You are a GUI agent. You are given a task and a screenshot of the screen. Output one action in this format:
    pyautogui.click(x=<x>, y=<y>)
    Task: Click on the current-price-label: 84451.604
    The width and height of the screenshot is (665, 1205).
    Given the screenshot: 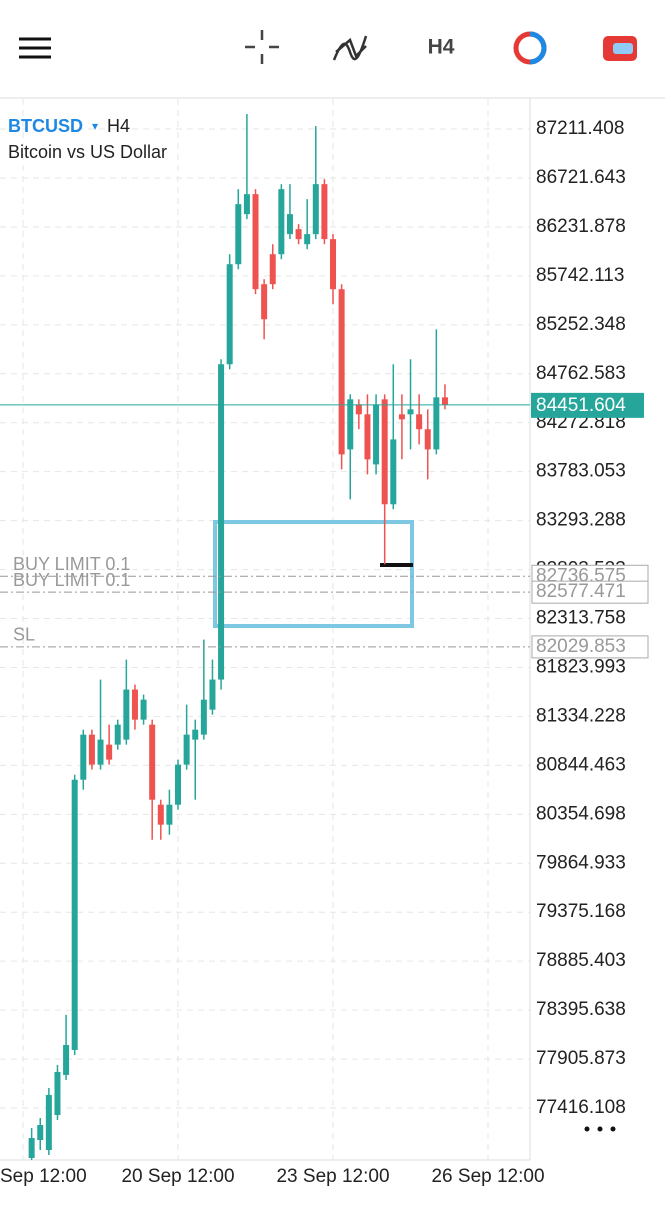 What is the action you would take?
    pyautogui.click(x=581, y=405)
    